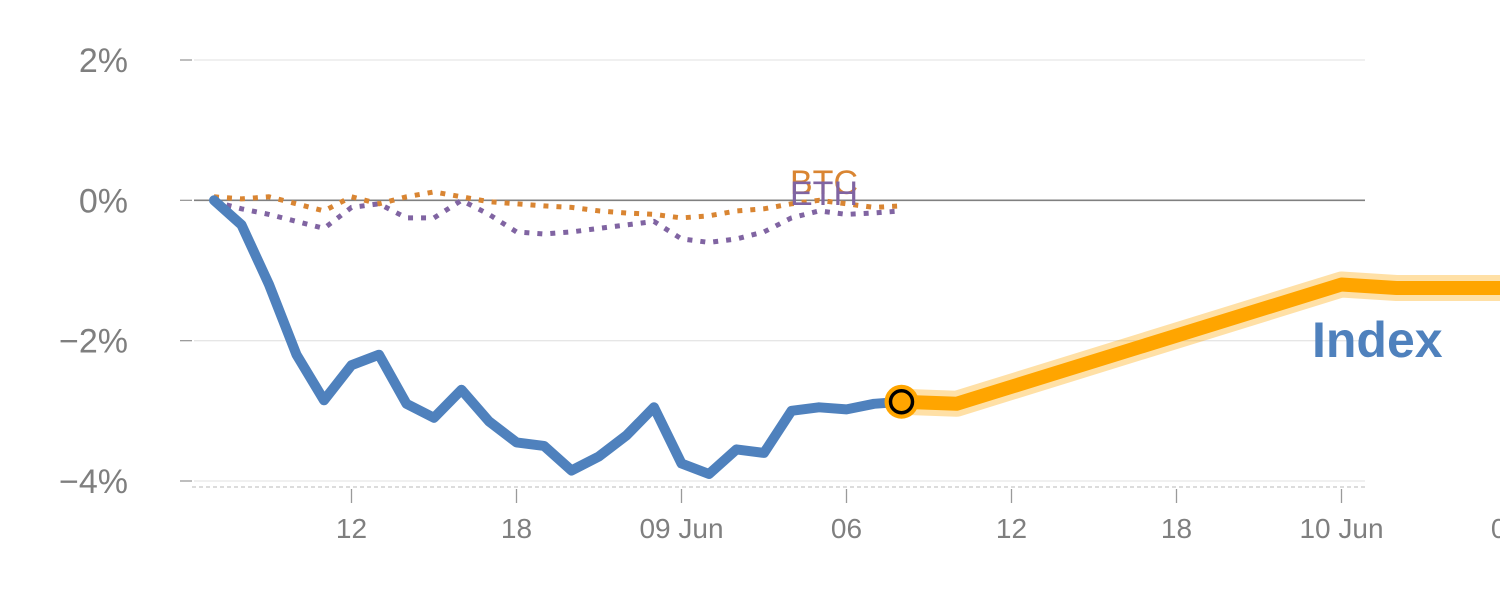 The height and width of the screenshot is (600, 1500). Describe the element at coordinates (1341, 528) in the screenshot. I see `x-tick-label: 10 Jun` at that location.